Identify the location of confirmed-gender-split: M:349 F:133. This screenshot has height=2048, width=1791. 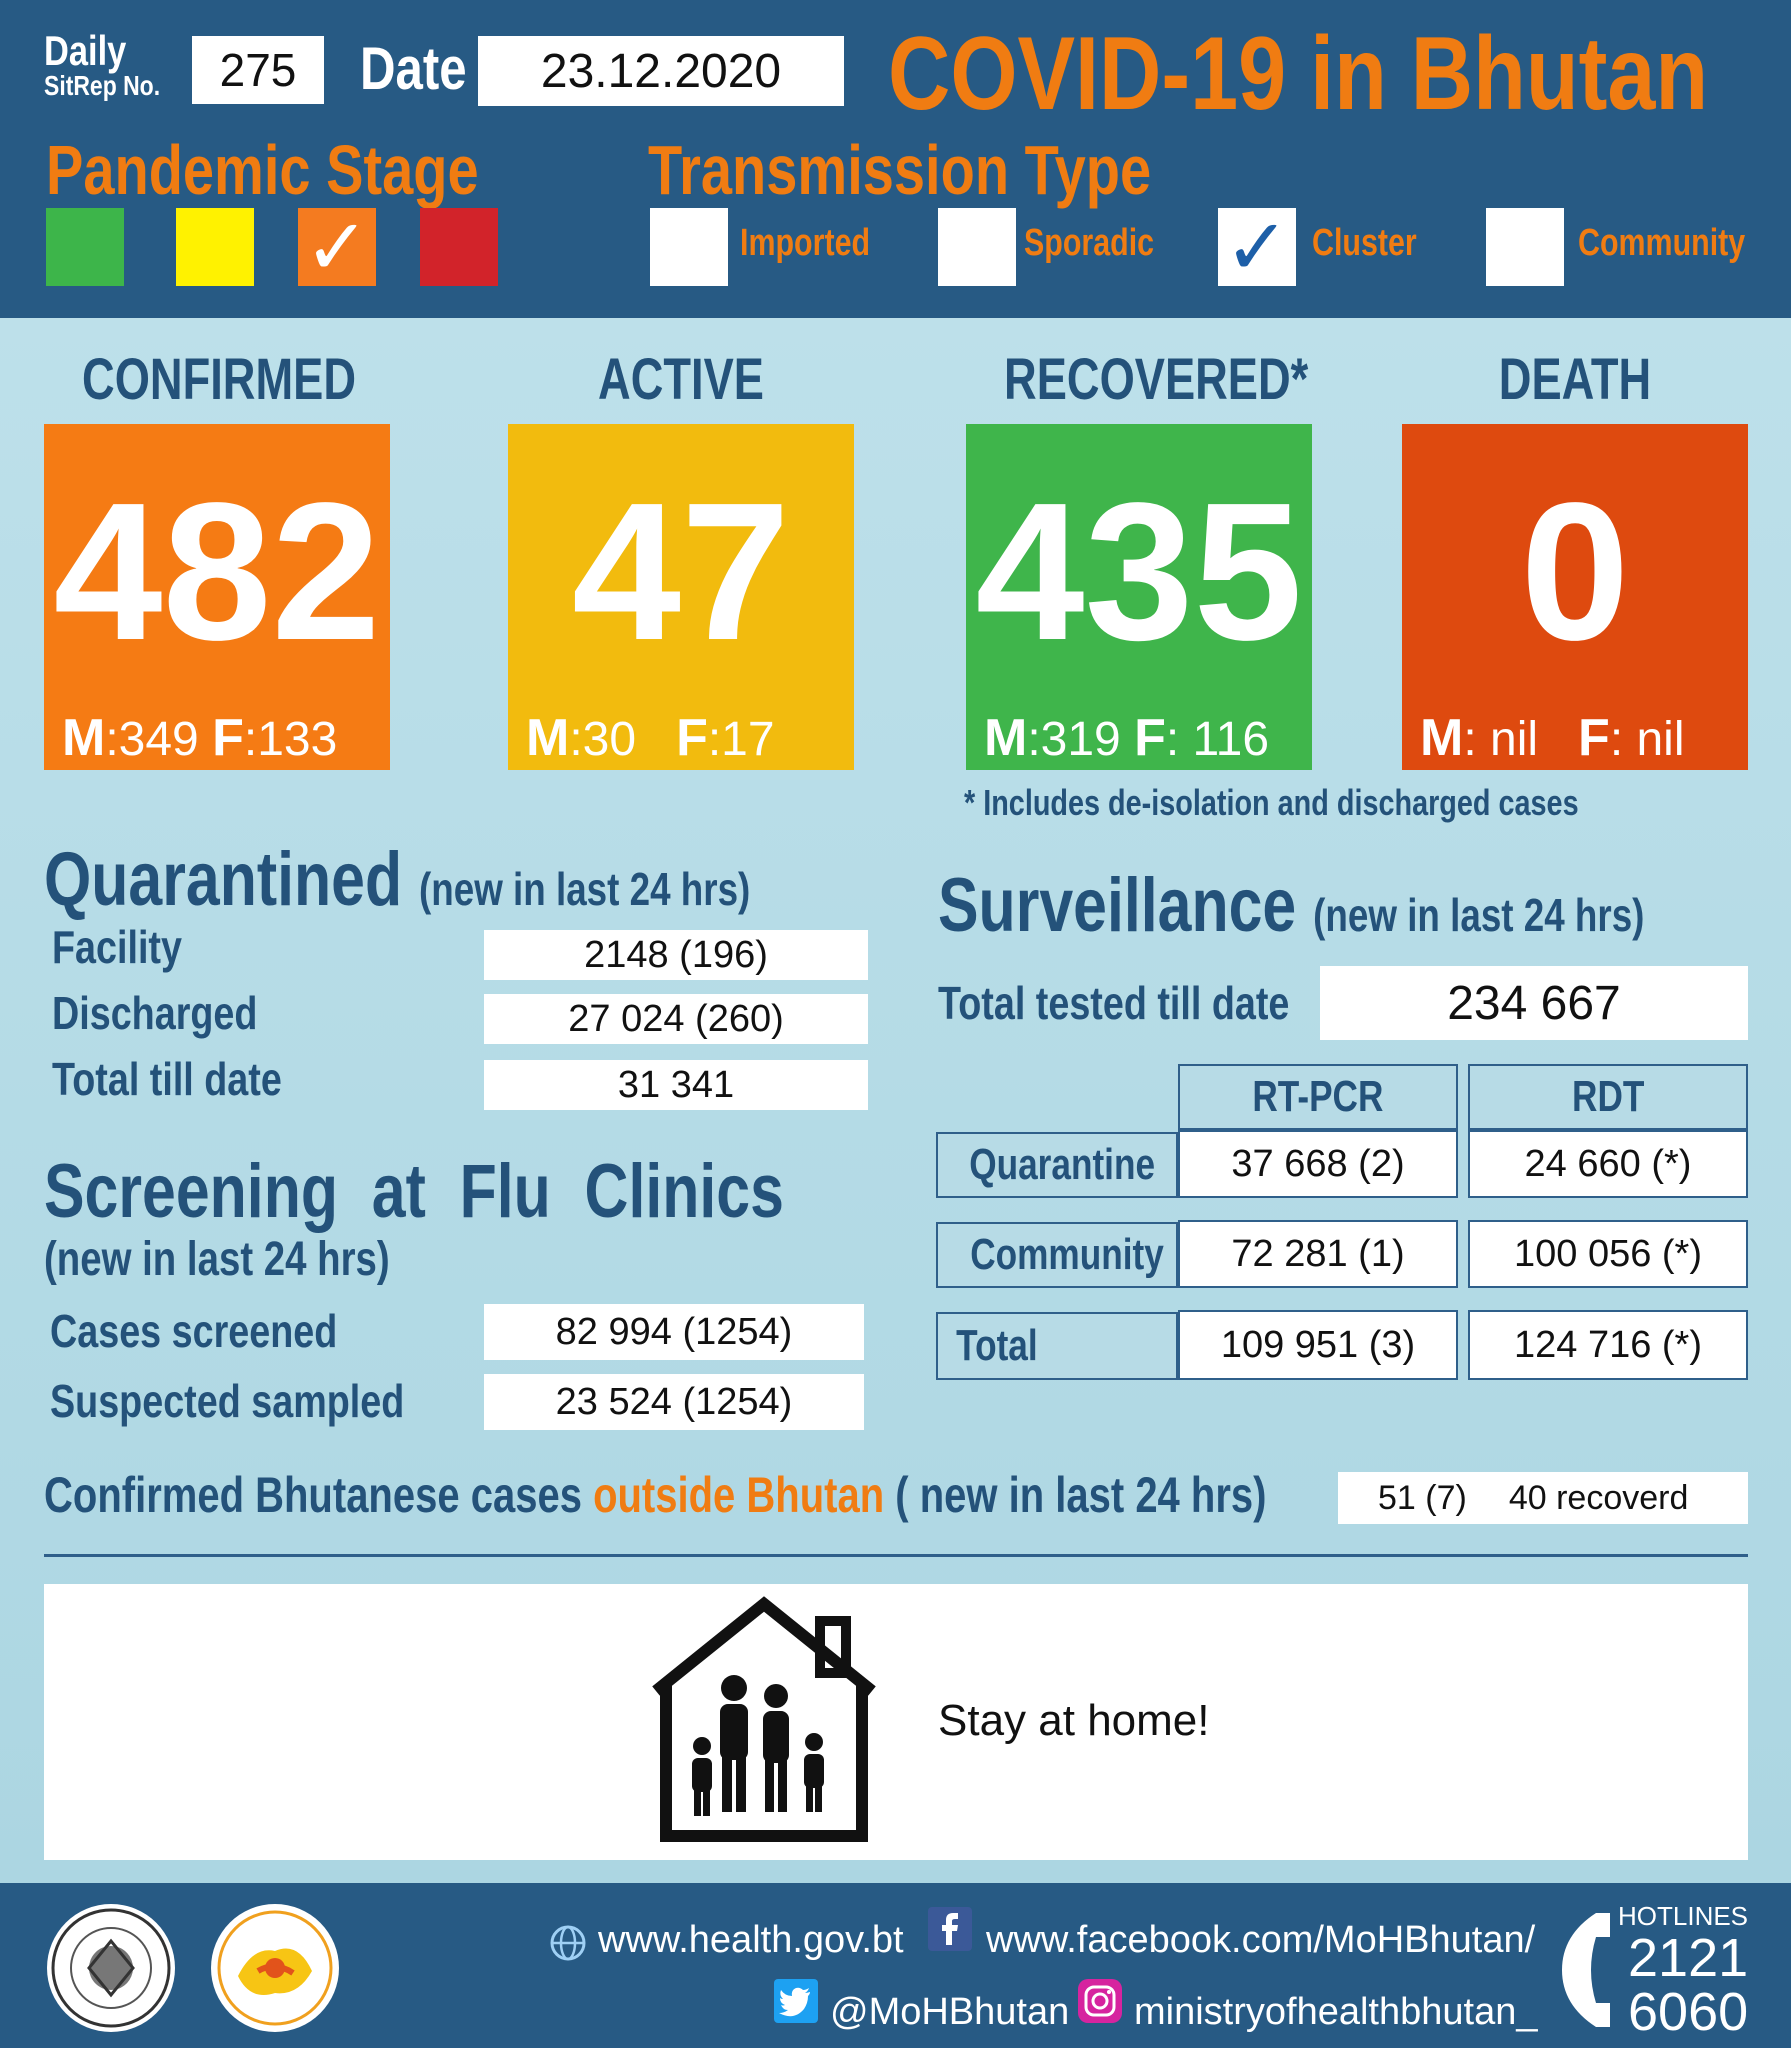
(199, 738).